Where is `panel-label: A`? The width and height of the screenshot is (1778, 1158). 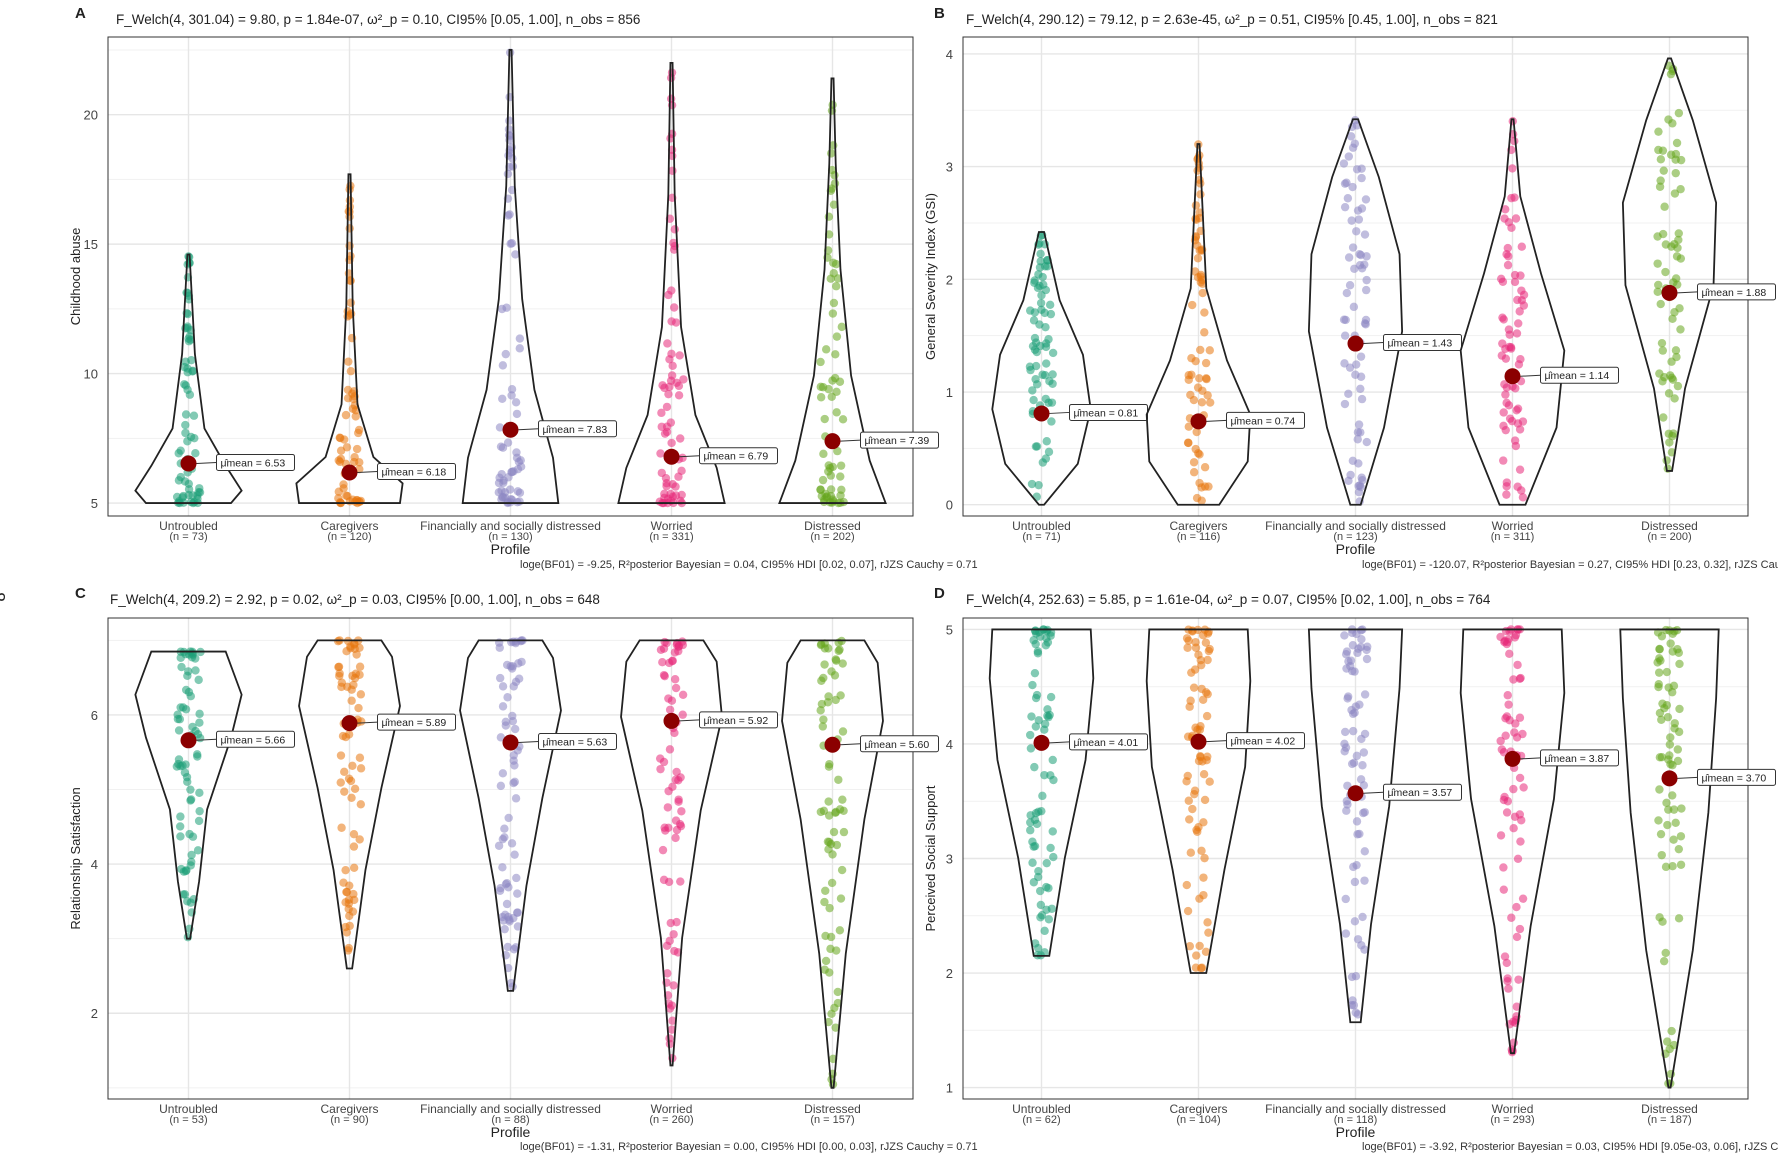
panel-label: A is located at coordinates (80, 13).